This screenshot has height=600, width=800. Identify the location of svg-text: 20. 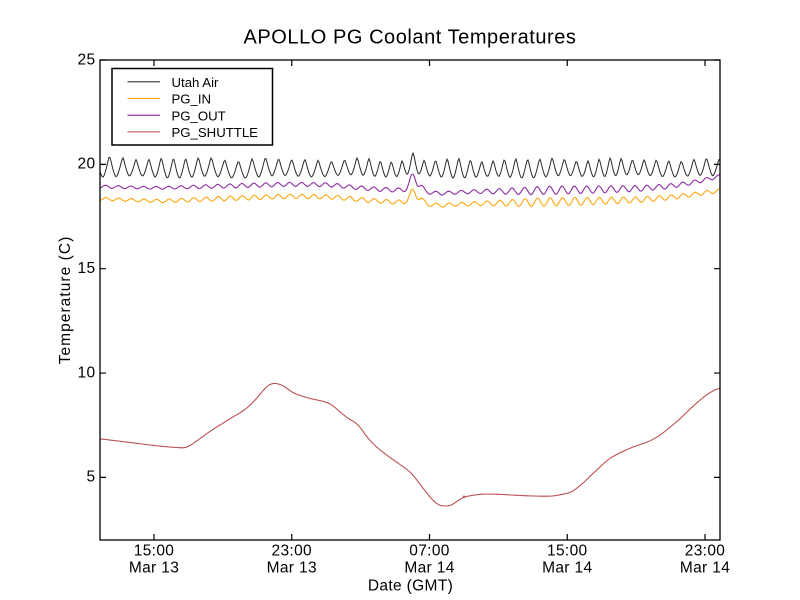
(87, 164).